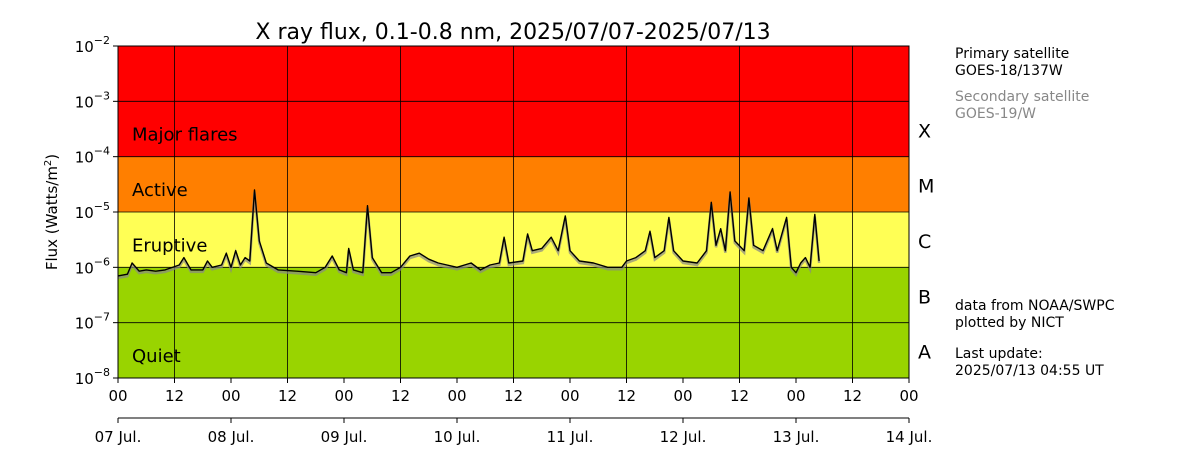  What do you see at coordinates (924, 131) in the screenshot?
I see `class-label-x: X` at bounding box center [924, 131].